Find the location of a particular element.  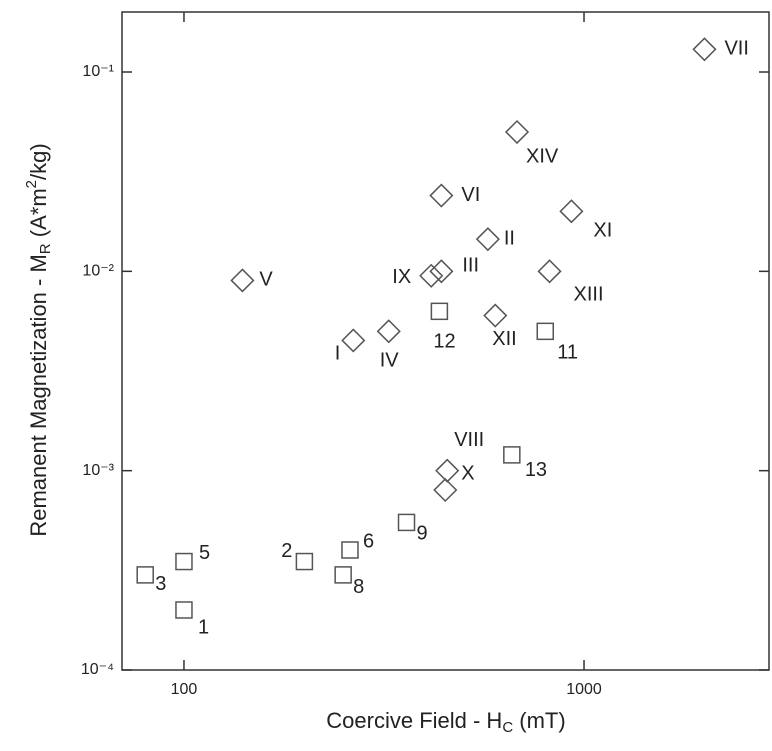

x-label-sub: C is located at coordinates (507, 727).